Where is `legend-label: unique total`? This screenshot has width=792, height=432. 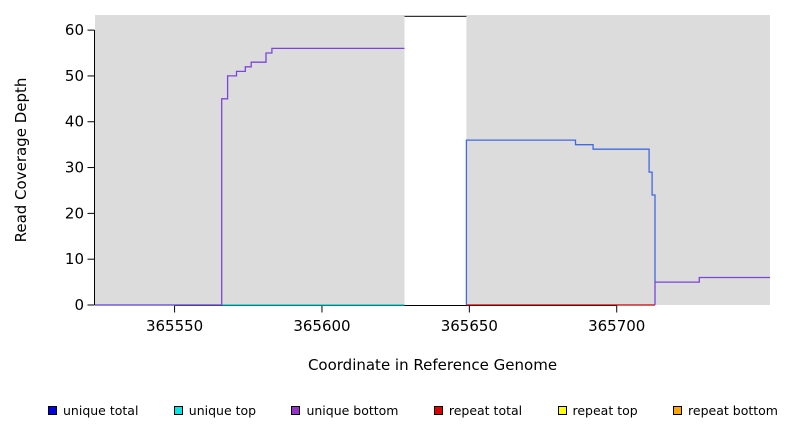
legend-label: unique total is located at coordinates (101, 410).